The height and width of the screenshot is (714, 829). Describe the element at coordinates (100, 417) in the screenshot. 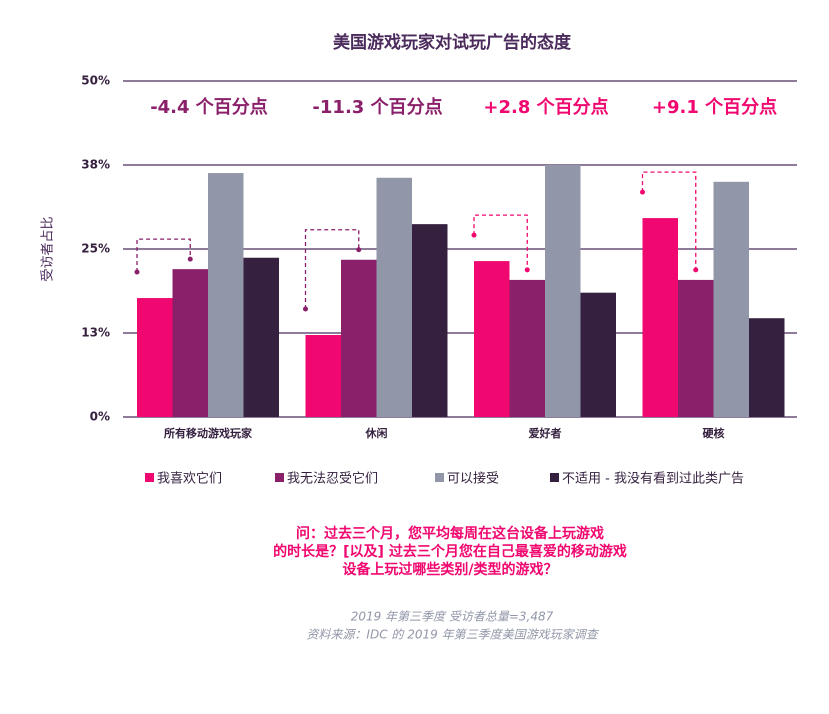

I see `y-tick-label: 0%` at that location.